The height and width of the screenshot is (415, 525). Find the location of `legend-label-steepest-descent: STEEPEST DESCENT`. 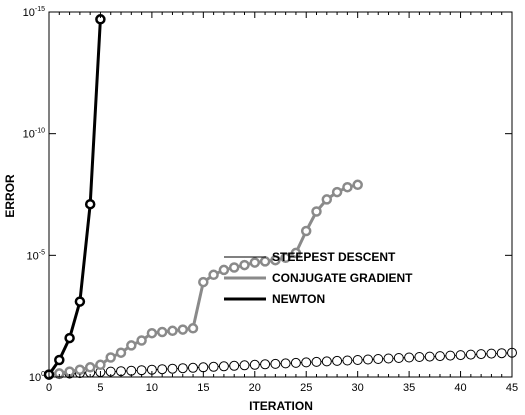

legend-label-steepest-descent: STEEPEST DESCENT is located at coordinates (334, 257).